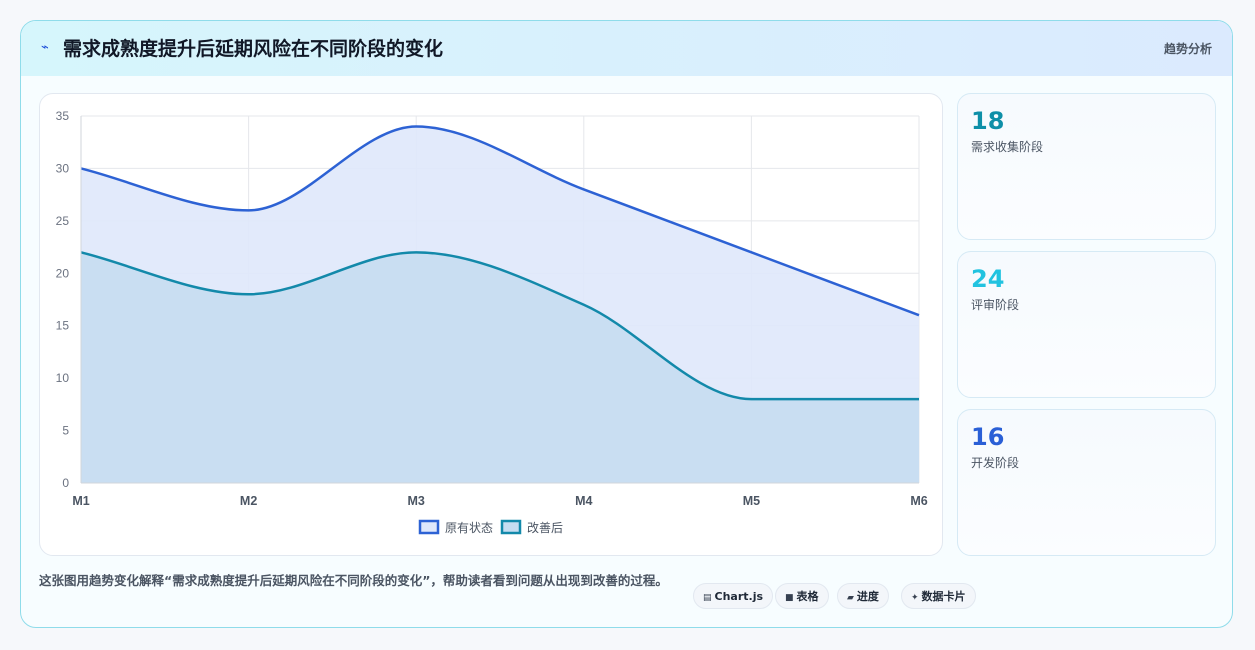 The width and height of the screenshot is (1255, 650). I want to click on chip-label: 进度, so click(867, 596).